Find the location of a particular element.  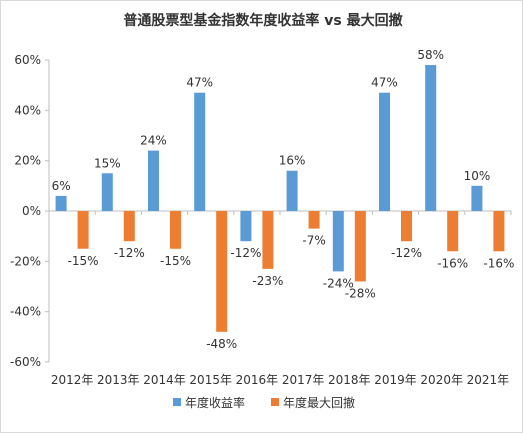

data-label: 15% is located at coordinates (107, 163).